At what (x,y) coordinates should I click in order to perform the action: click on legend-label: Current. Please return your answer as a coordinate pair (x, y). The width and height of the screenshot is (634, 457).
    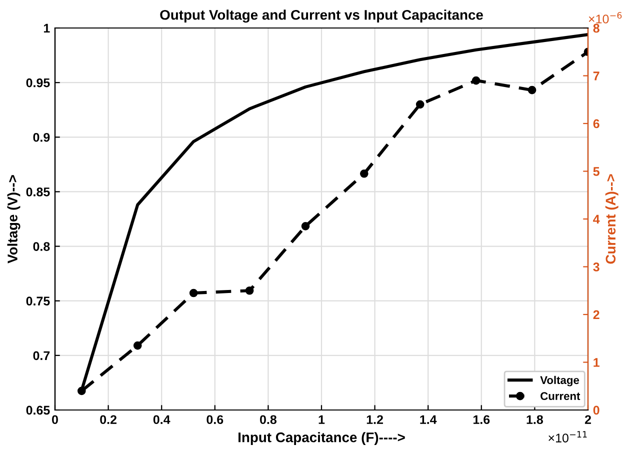
    Looking at the image, I should click on (560, 396).